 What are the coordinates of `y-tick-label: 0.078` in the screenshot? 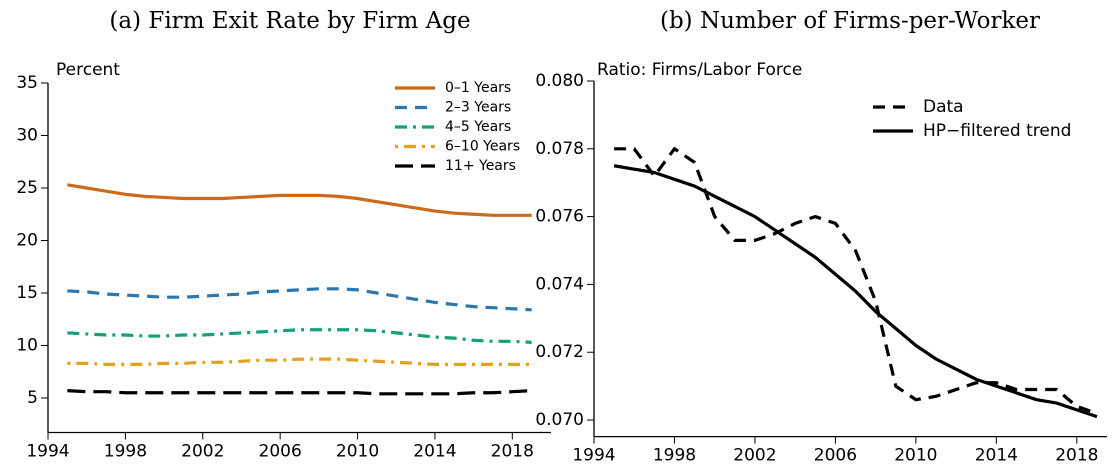 It's located at (559, 149).